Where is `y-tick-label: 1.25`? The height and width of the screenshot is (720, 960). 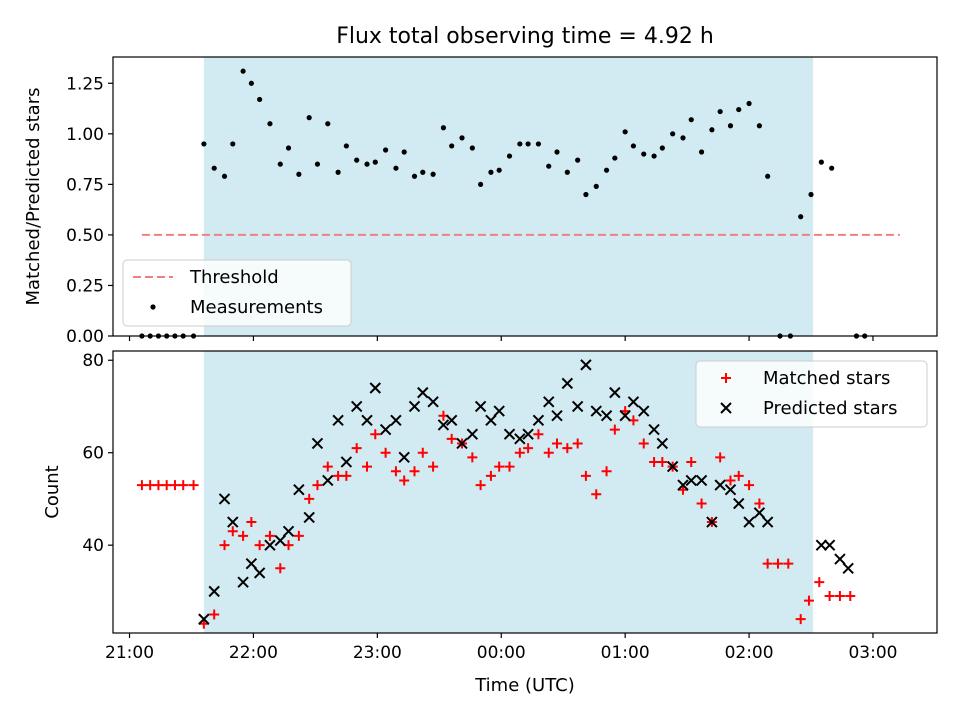
y-tick-label: 1.25 is located at coordinates (85, 84).